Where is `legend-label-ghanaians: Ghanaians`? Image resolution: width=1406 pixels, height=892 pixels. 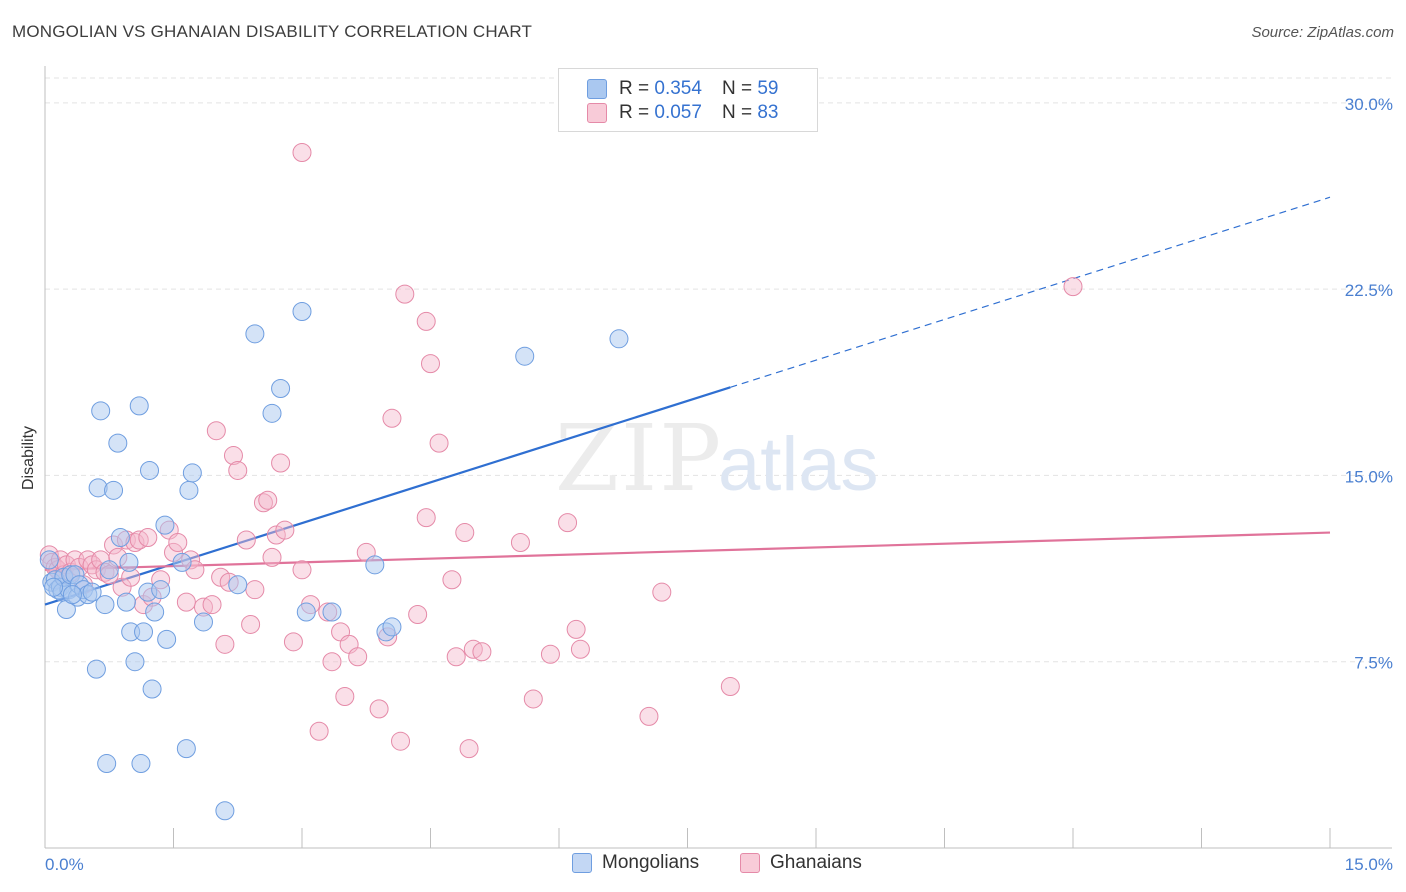
legend-label-ghanaians: Ghanaians is located at coordinates (816, 862).